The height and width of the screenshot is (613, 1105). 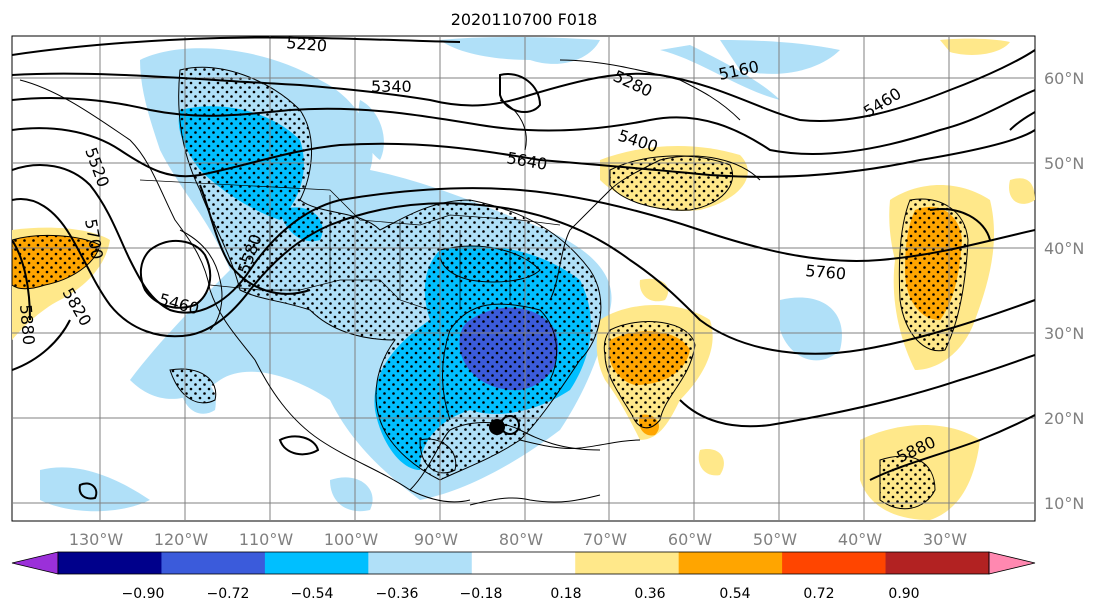 I want to click on colorbar-tick: 0.90, so click(x=903, y=594).